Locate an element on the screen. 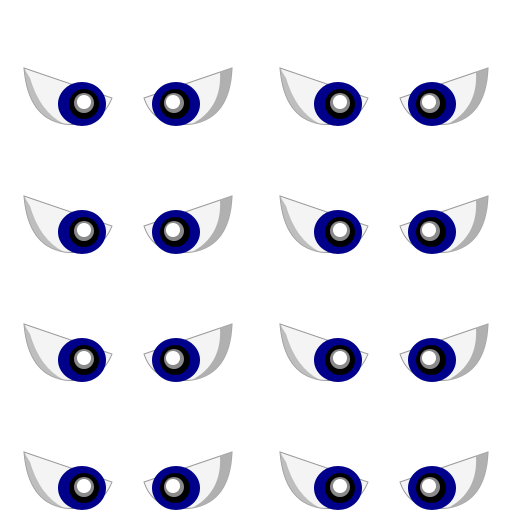 The width and height of the screenshot is (512, 512). eye-pair-r2-c1 is located at coordinates (128, 225).